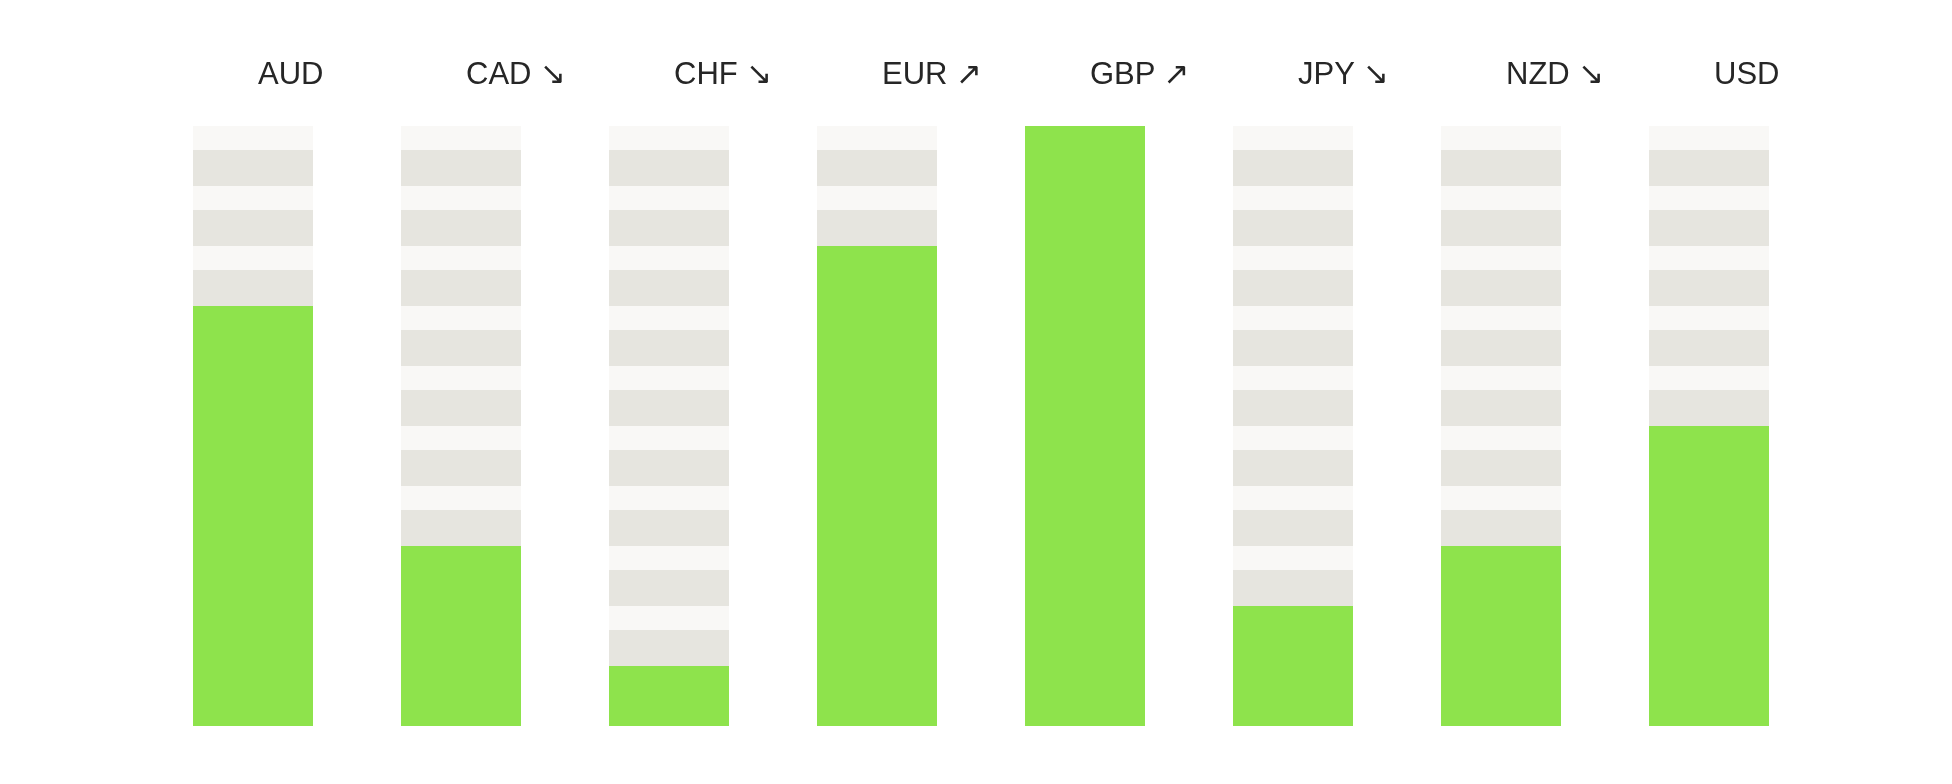 The height and width of the screenshot is (784, 1952). Describe the element at coordinates (932, 73) in the screenshot. I see `x-tick-label: EUR ↗` at that location.